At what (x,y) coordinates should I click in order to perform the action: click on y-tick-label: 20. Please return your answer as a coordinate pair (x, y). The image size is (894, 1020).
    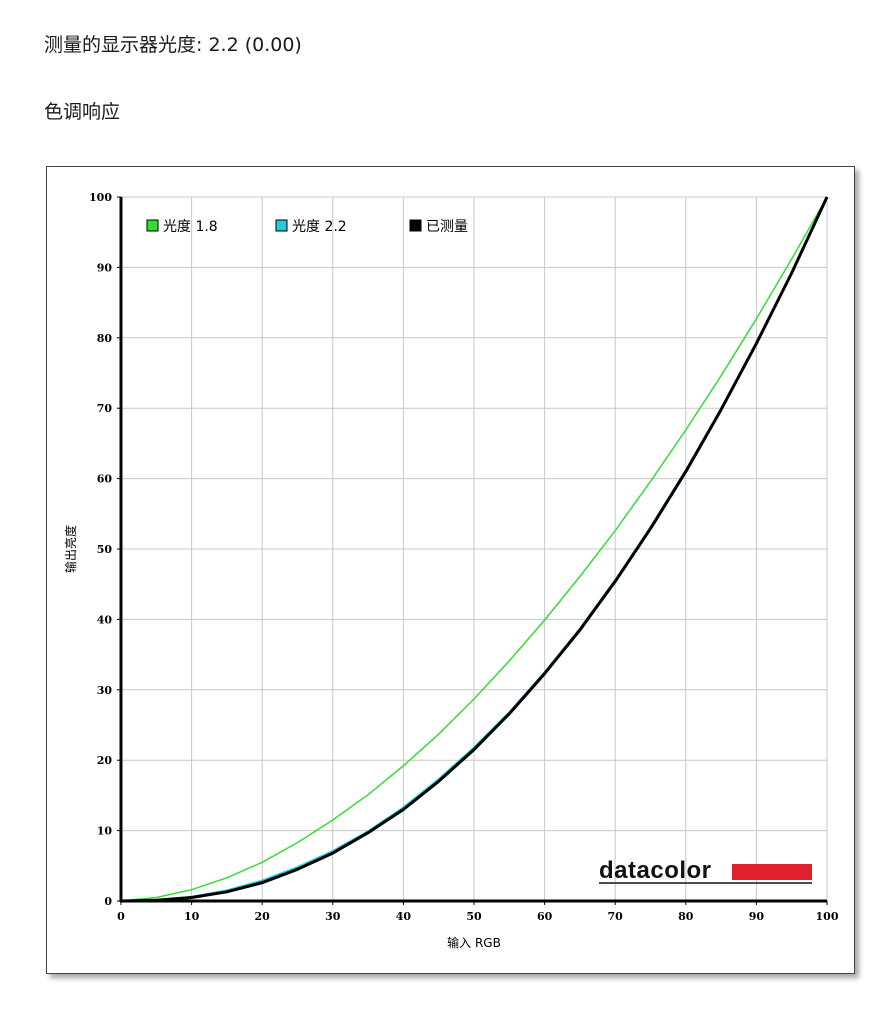
    Looking at the image, I should click on (105, 760).